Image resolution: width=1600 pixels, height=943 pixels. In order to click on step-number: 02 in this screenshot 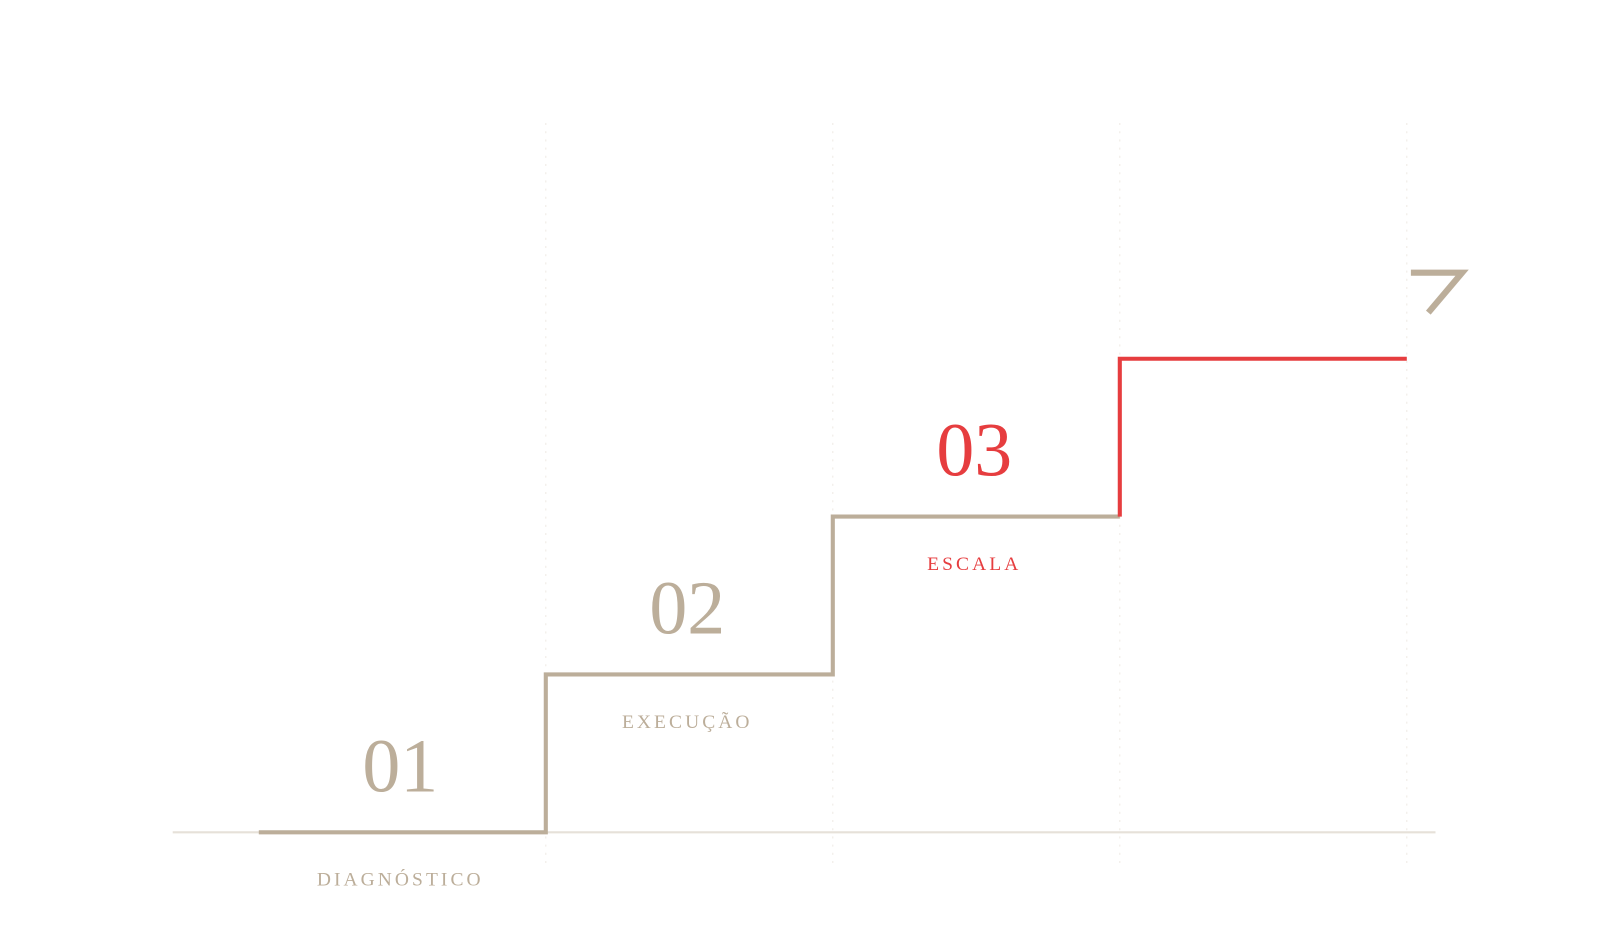, I will do `click(687, 608)`.